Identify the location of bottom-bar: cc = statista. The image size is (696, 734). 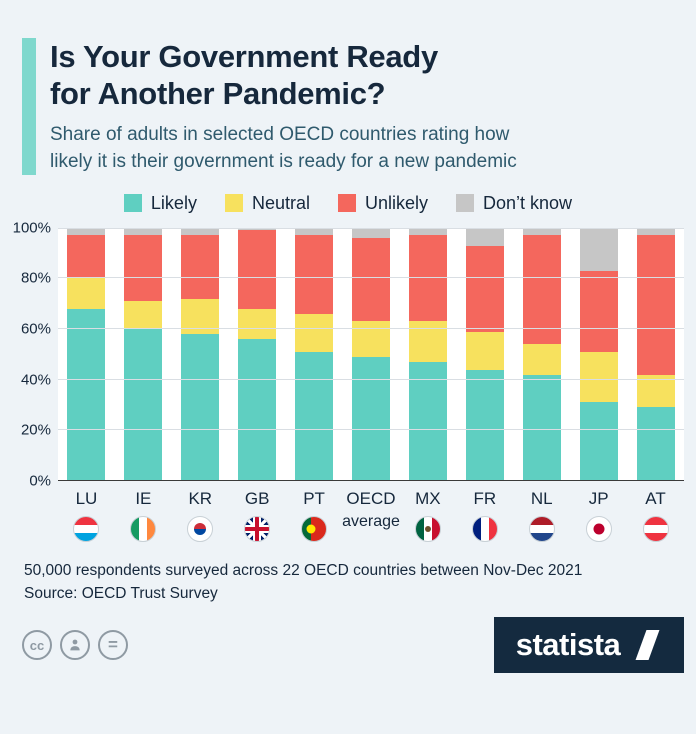
(353, 645).